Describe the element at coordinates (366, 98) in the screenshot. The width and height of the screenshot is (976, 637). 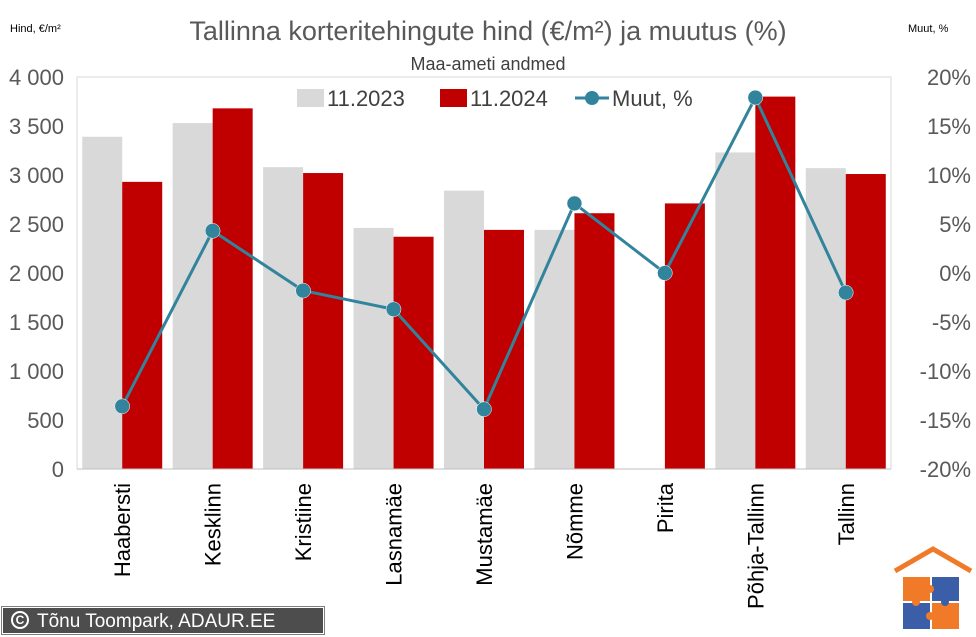
I see `legend-label-2023: 11.2023` at that location.